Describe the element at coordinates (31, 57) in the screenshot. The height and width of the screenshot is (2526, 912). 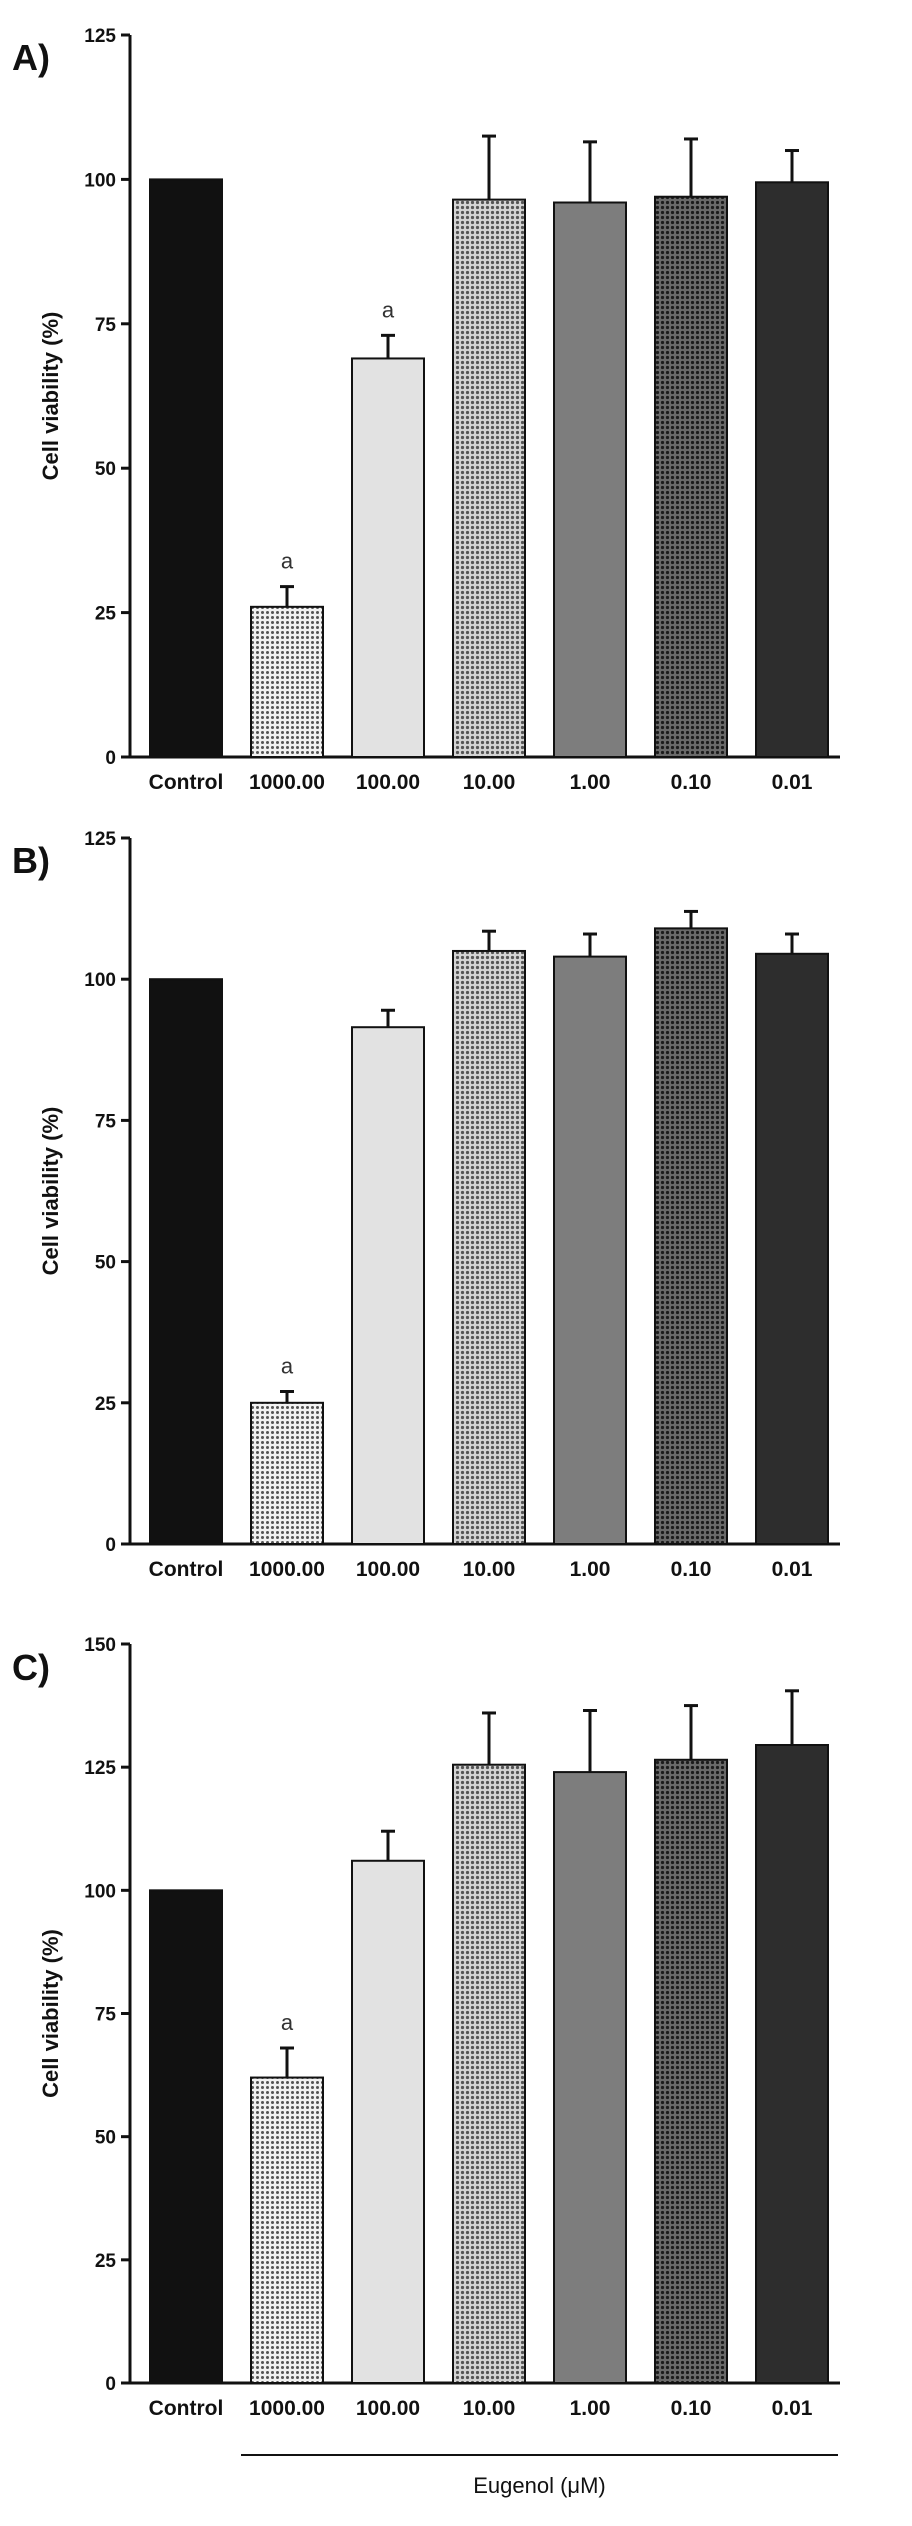
I see `panel-label: A)` at that location.